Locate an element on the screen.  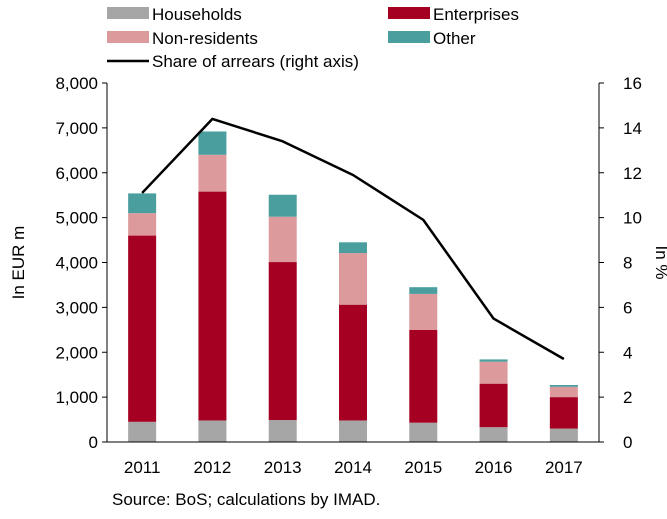
bar-households-2014 is located at coordinates (353, 431).